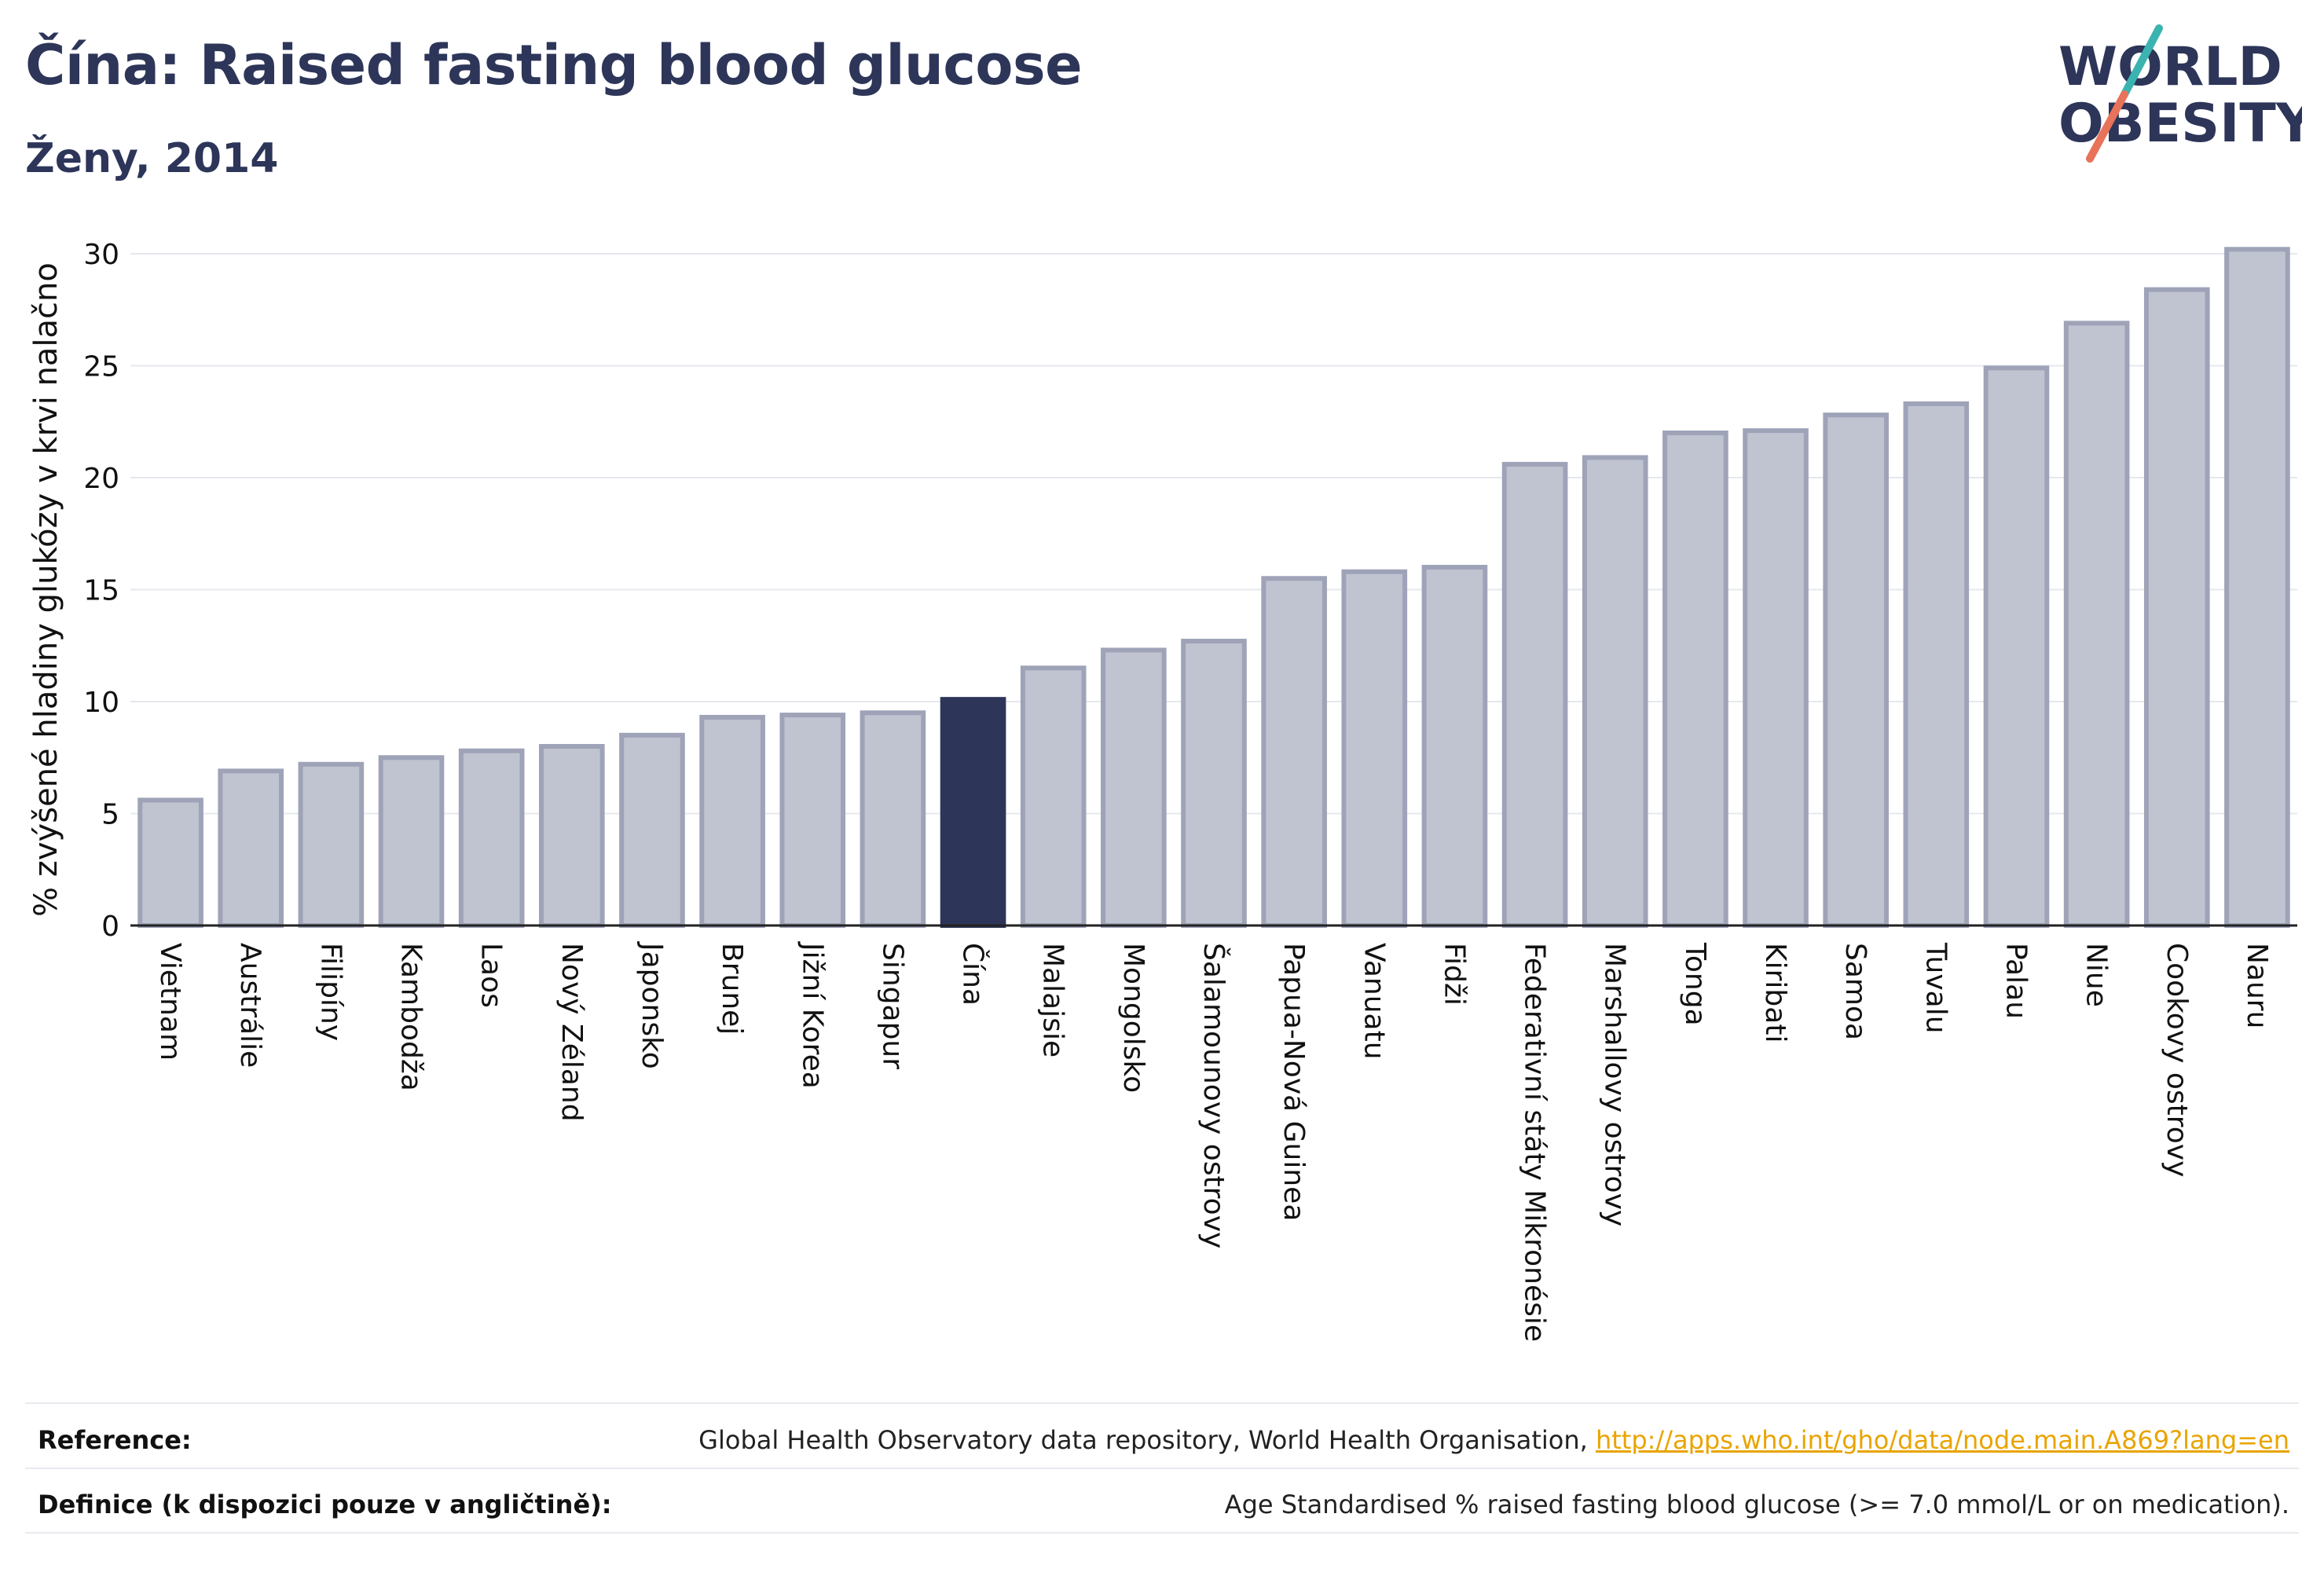 Image resolution: width=2324 pixels, height=1576 pixels. I want to click on x-tick-label: Filipíny, so click(330, 992).